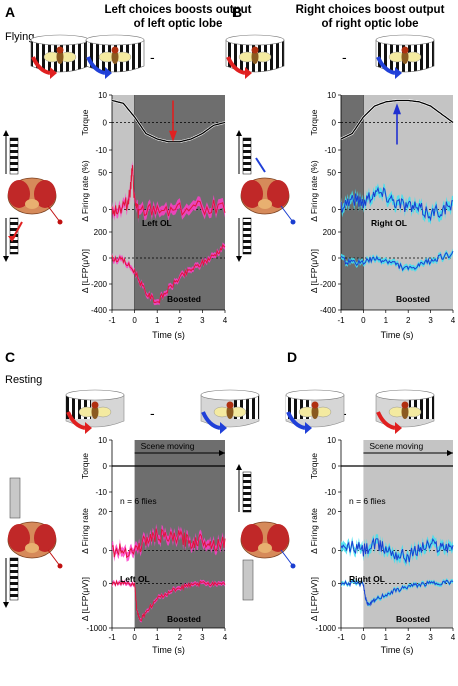 This screenshot has width=458, height=686. What do you see at coordinates (326, 628) in the screenshot?
I see `y-tick-label: -1000` at bounding box center [326, 628].